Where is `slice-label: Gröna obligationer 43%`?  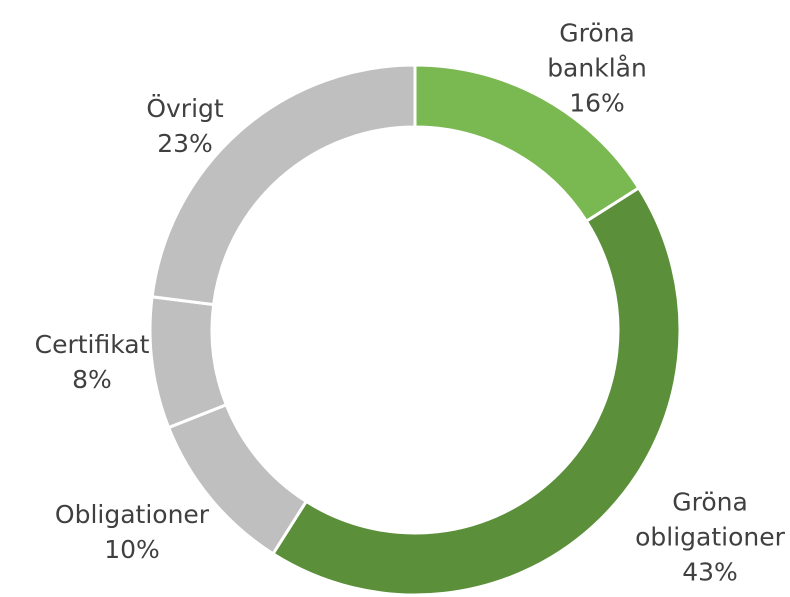 slice-label: Gröna obligationer 43% is located at coordinates (710, 537).